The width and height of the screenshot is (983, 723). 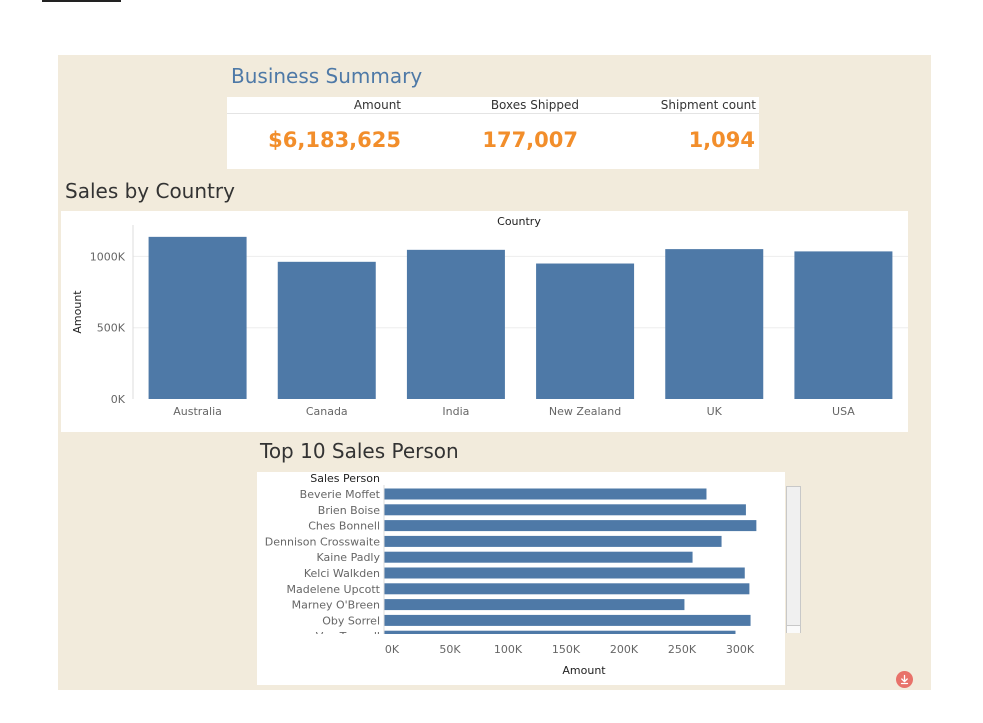 I want to click on salesperson-name-label: Marney O'Breen, so click(x=336, y=605).